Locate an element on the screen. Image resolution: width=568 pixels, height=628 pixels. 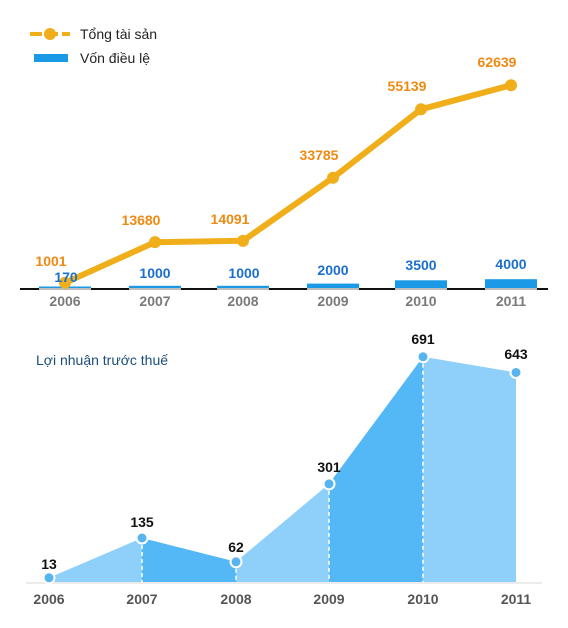
legend-label-charter-capital: Vốn điều lệ is located at coordinates (115, 58).